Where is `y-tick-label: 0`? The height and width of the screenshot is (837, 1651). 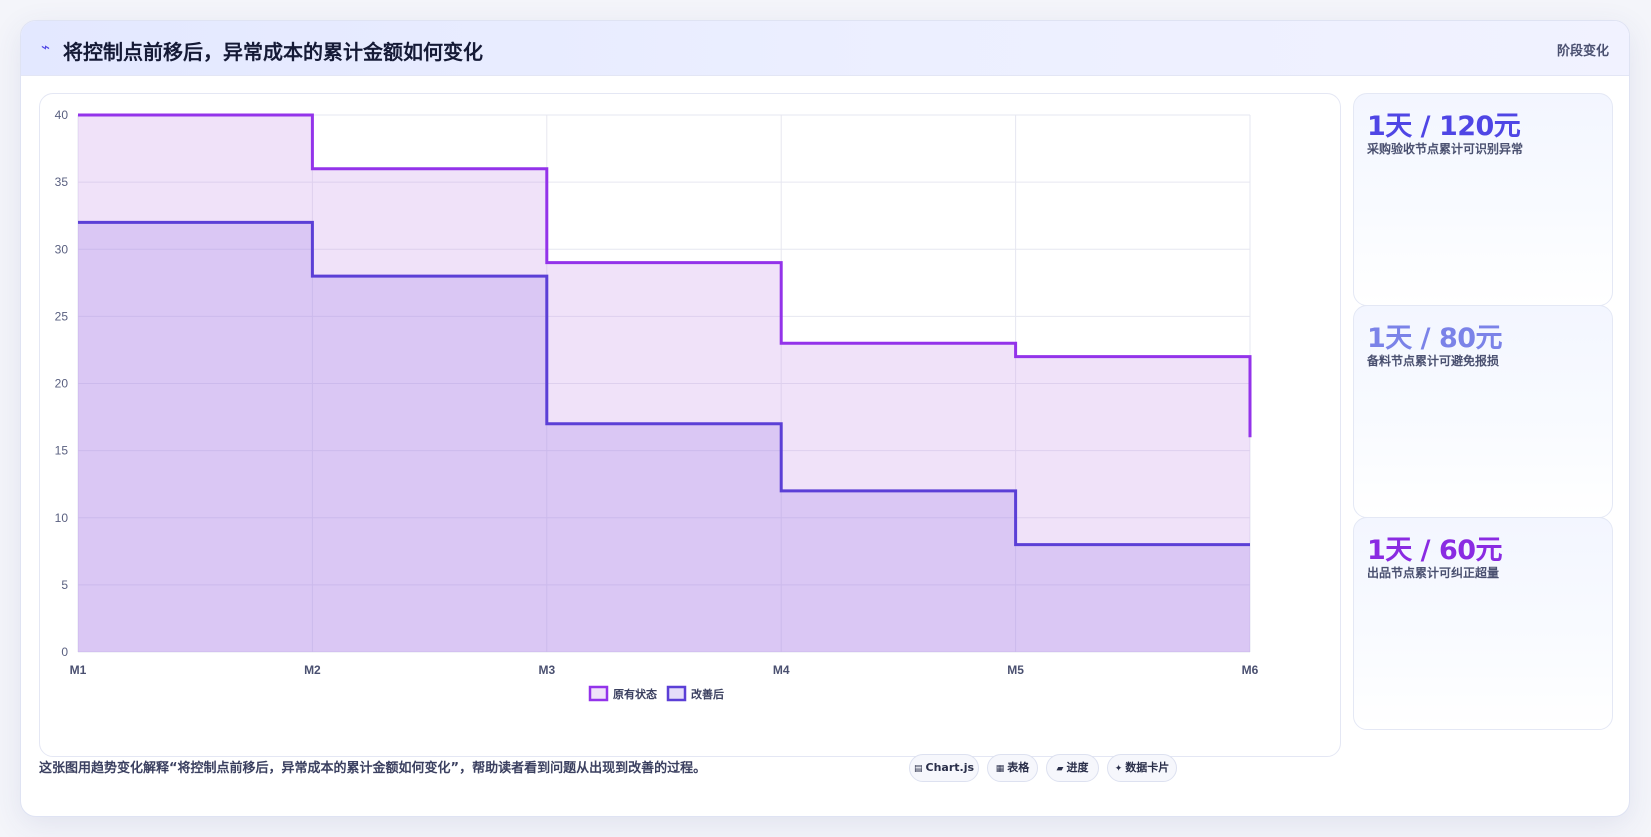 y-tick-label: 0 is located at coordinates (64, 652).